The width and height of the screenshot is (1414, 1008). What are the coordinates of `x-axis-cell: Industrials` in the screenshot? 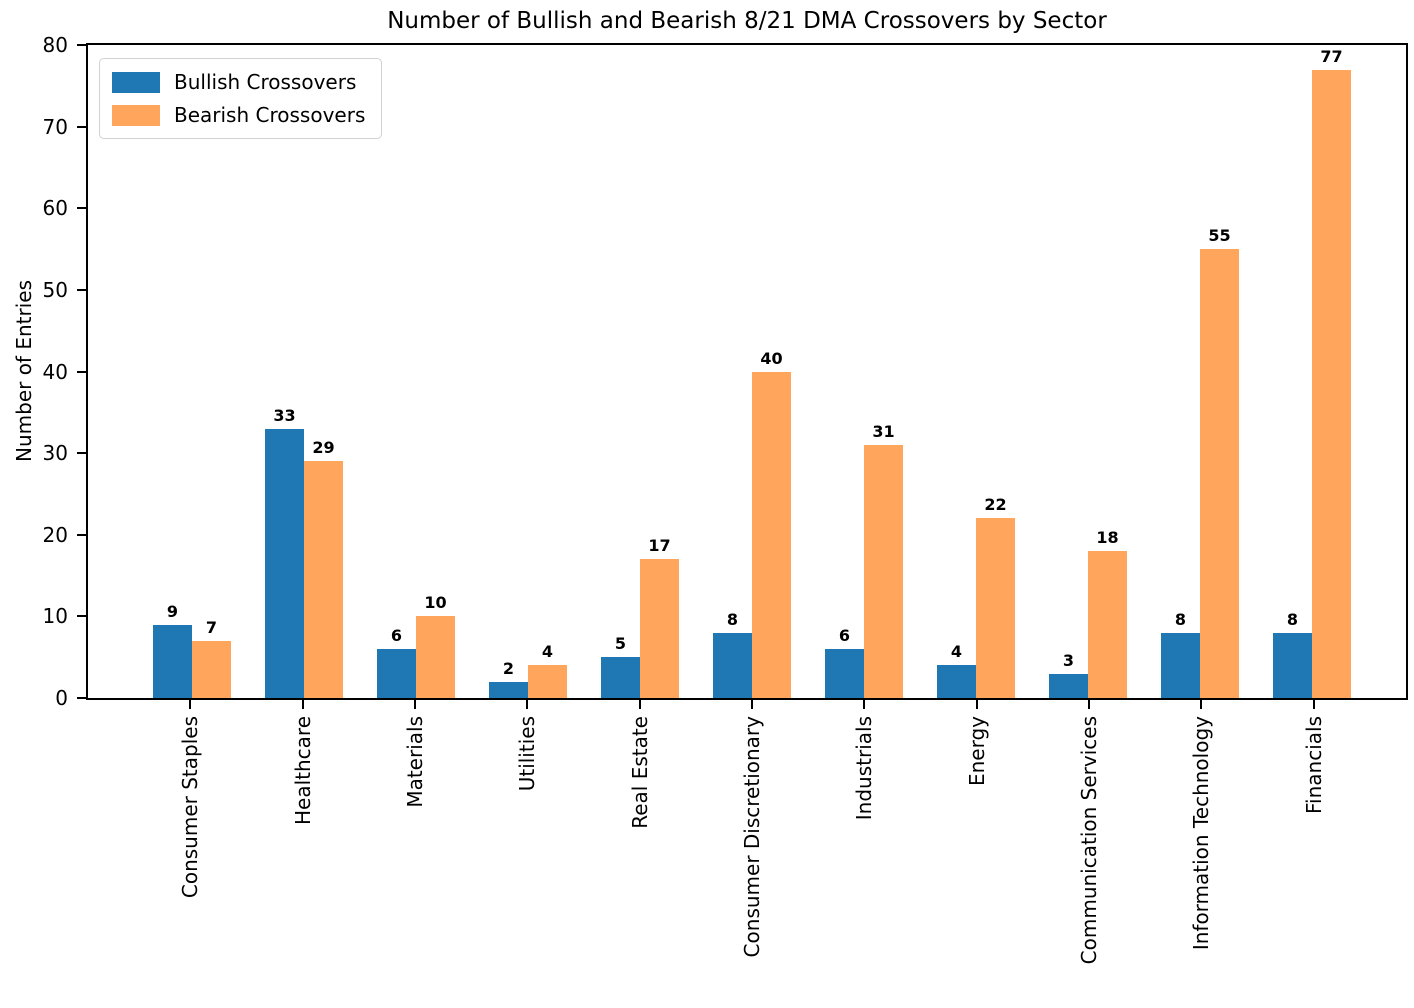 It's located at (864, 850).